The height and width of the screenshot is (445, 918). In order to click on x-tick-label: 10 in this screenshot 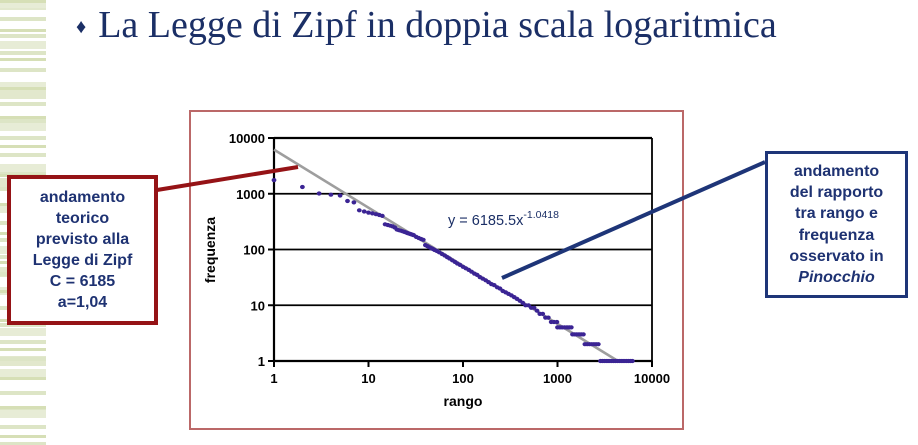, I will do `click(368, 378)`.